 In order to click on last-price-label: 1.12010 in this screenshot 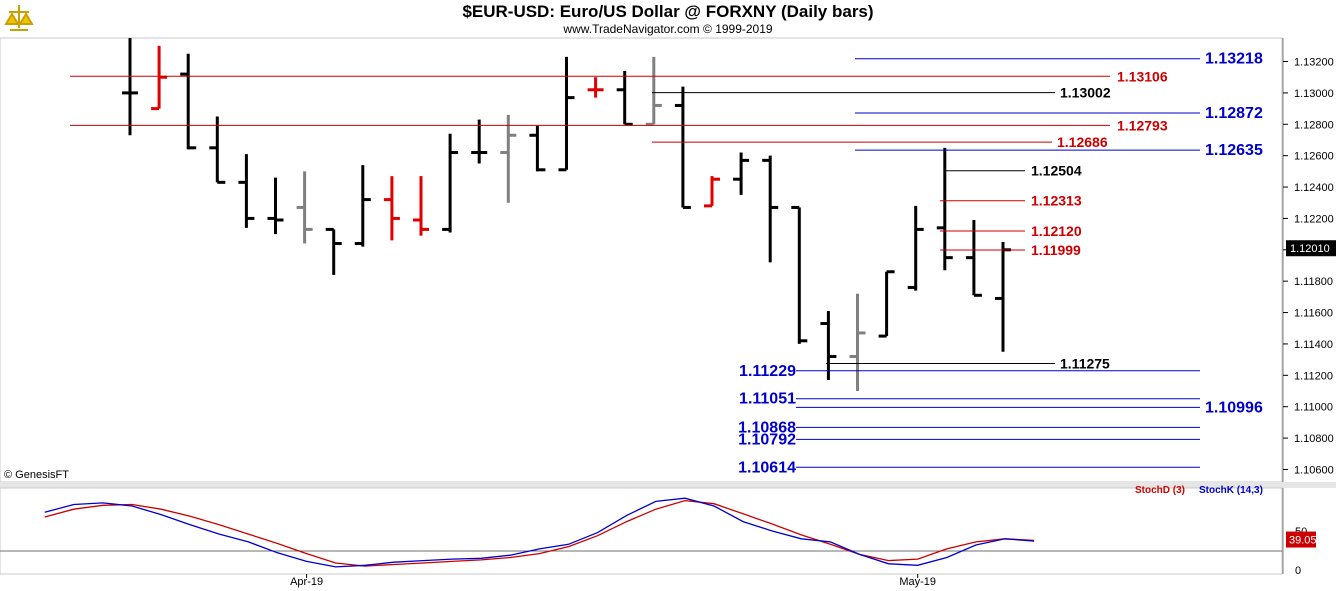, I will do `click(1310, 249)`.